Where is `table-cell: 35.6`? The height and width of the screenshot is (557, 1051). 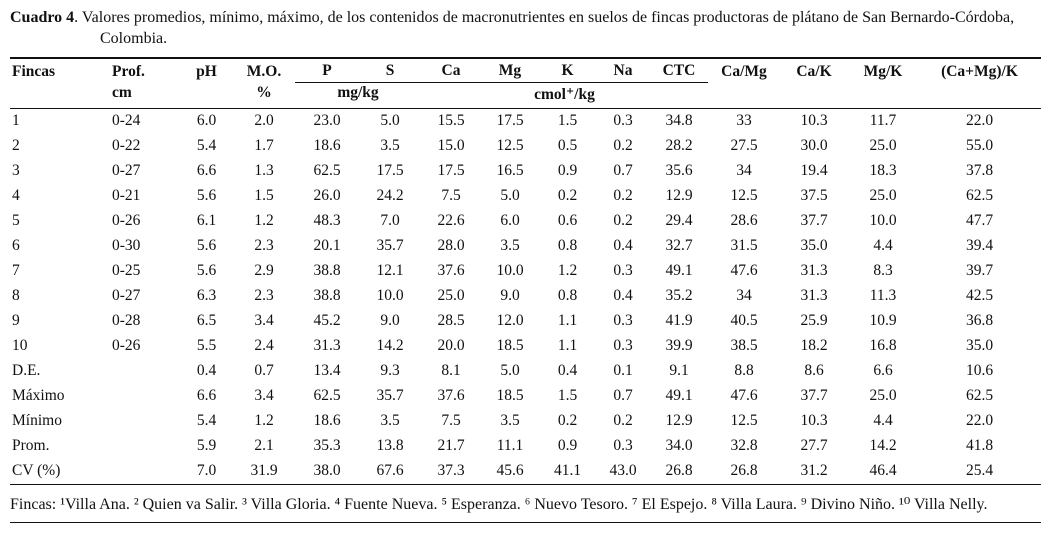
table-cell: 35.6 is located at coordinates (679, 171).